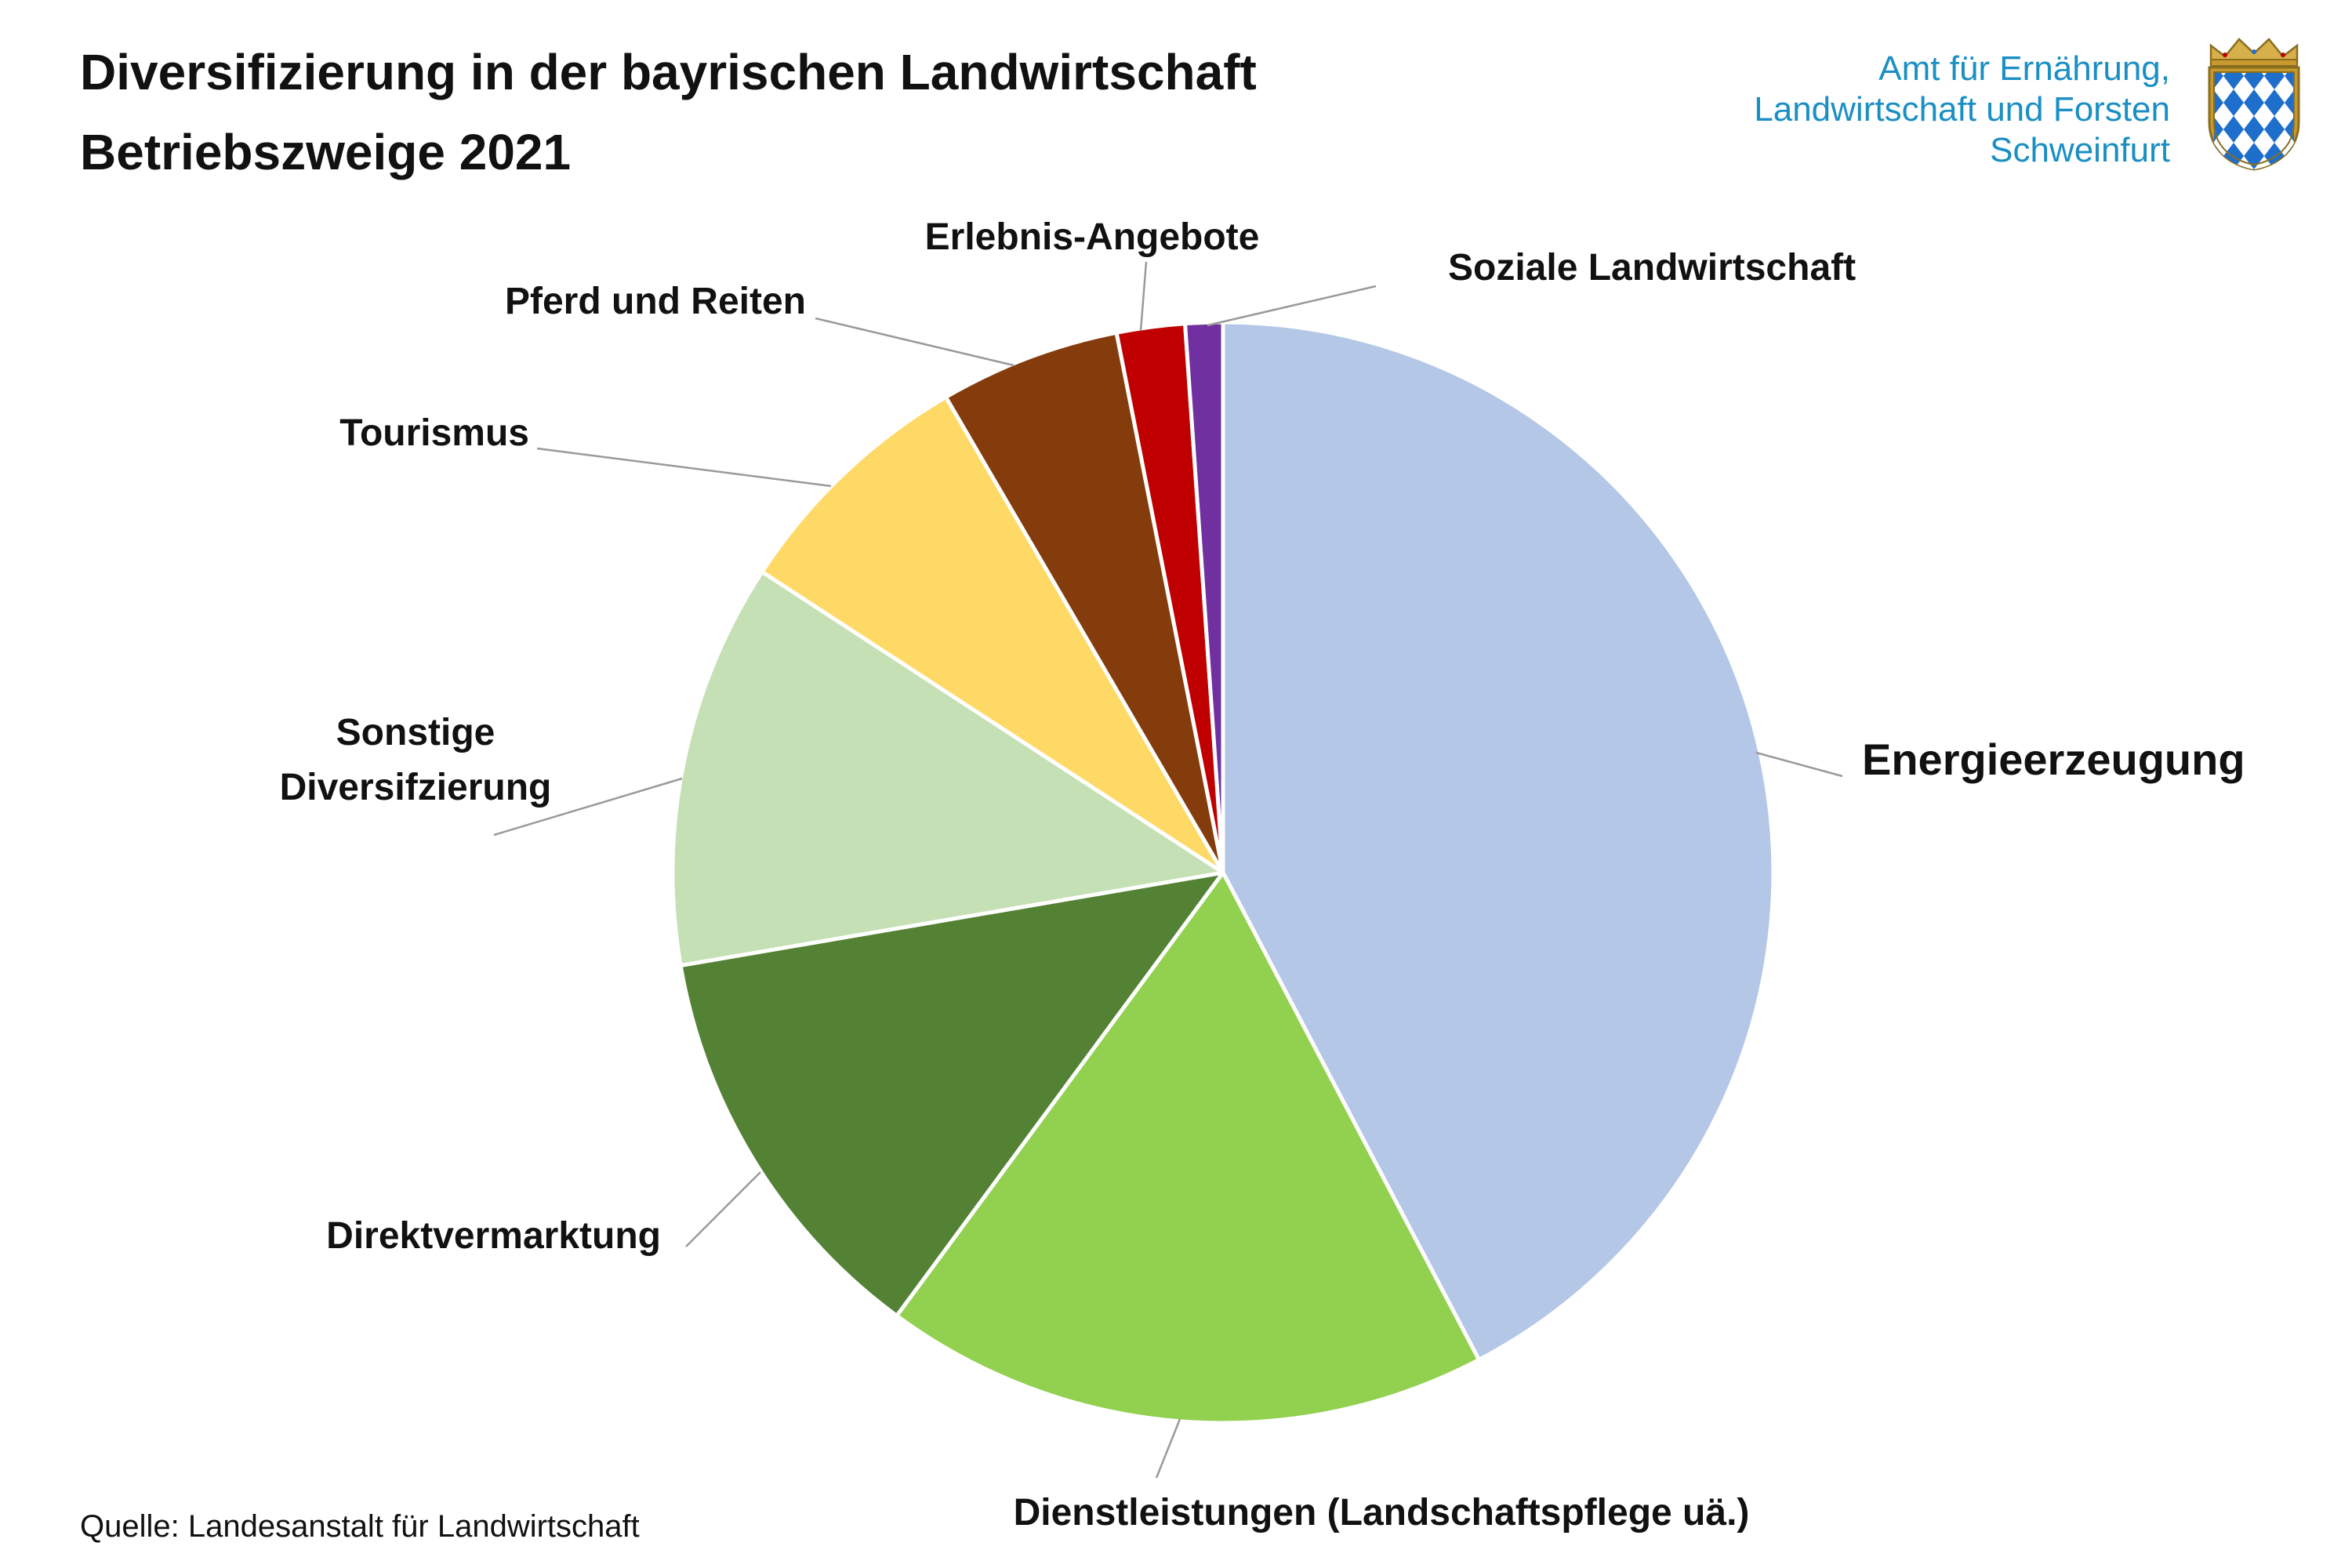 This screenshot has width=2352, height=1568. Describe the element at coordinates (1382, 1513) in the screenshot. I see `slice-label-2: Dienstleistungen (Landschaftspflege uä.)` at that location.